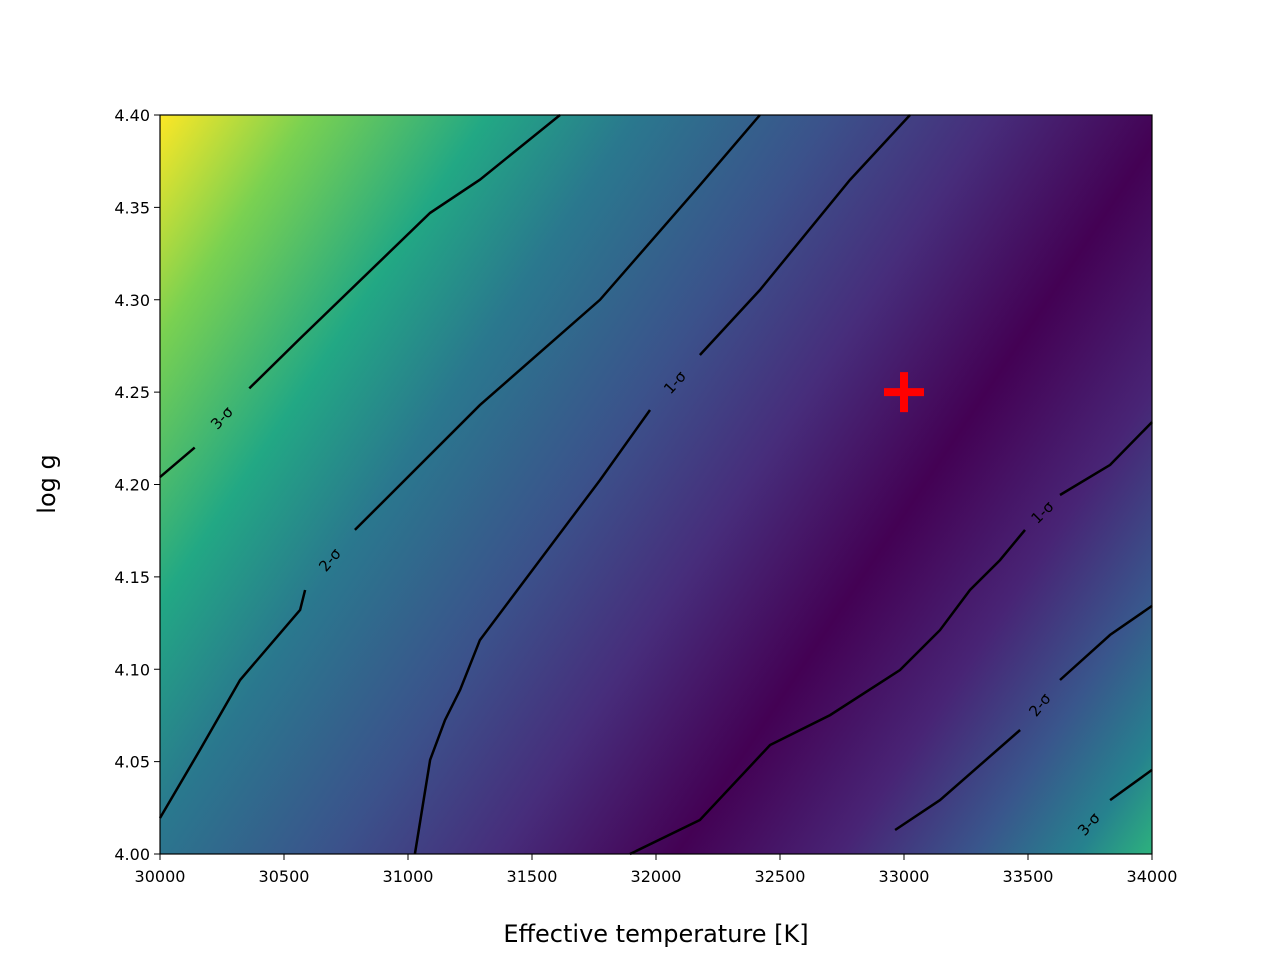  I want to click on x-tick-label: 34000, so click(1152, 876).